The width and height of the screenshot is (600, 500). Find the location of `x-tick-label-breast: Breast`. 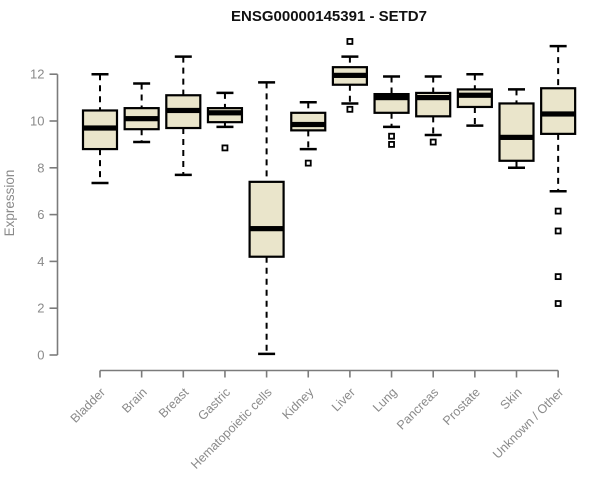

x-tick-label-breast: Breast is located at coordinates (174, 403).